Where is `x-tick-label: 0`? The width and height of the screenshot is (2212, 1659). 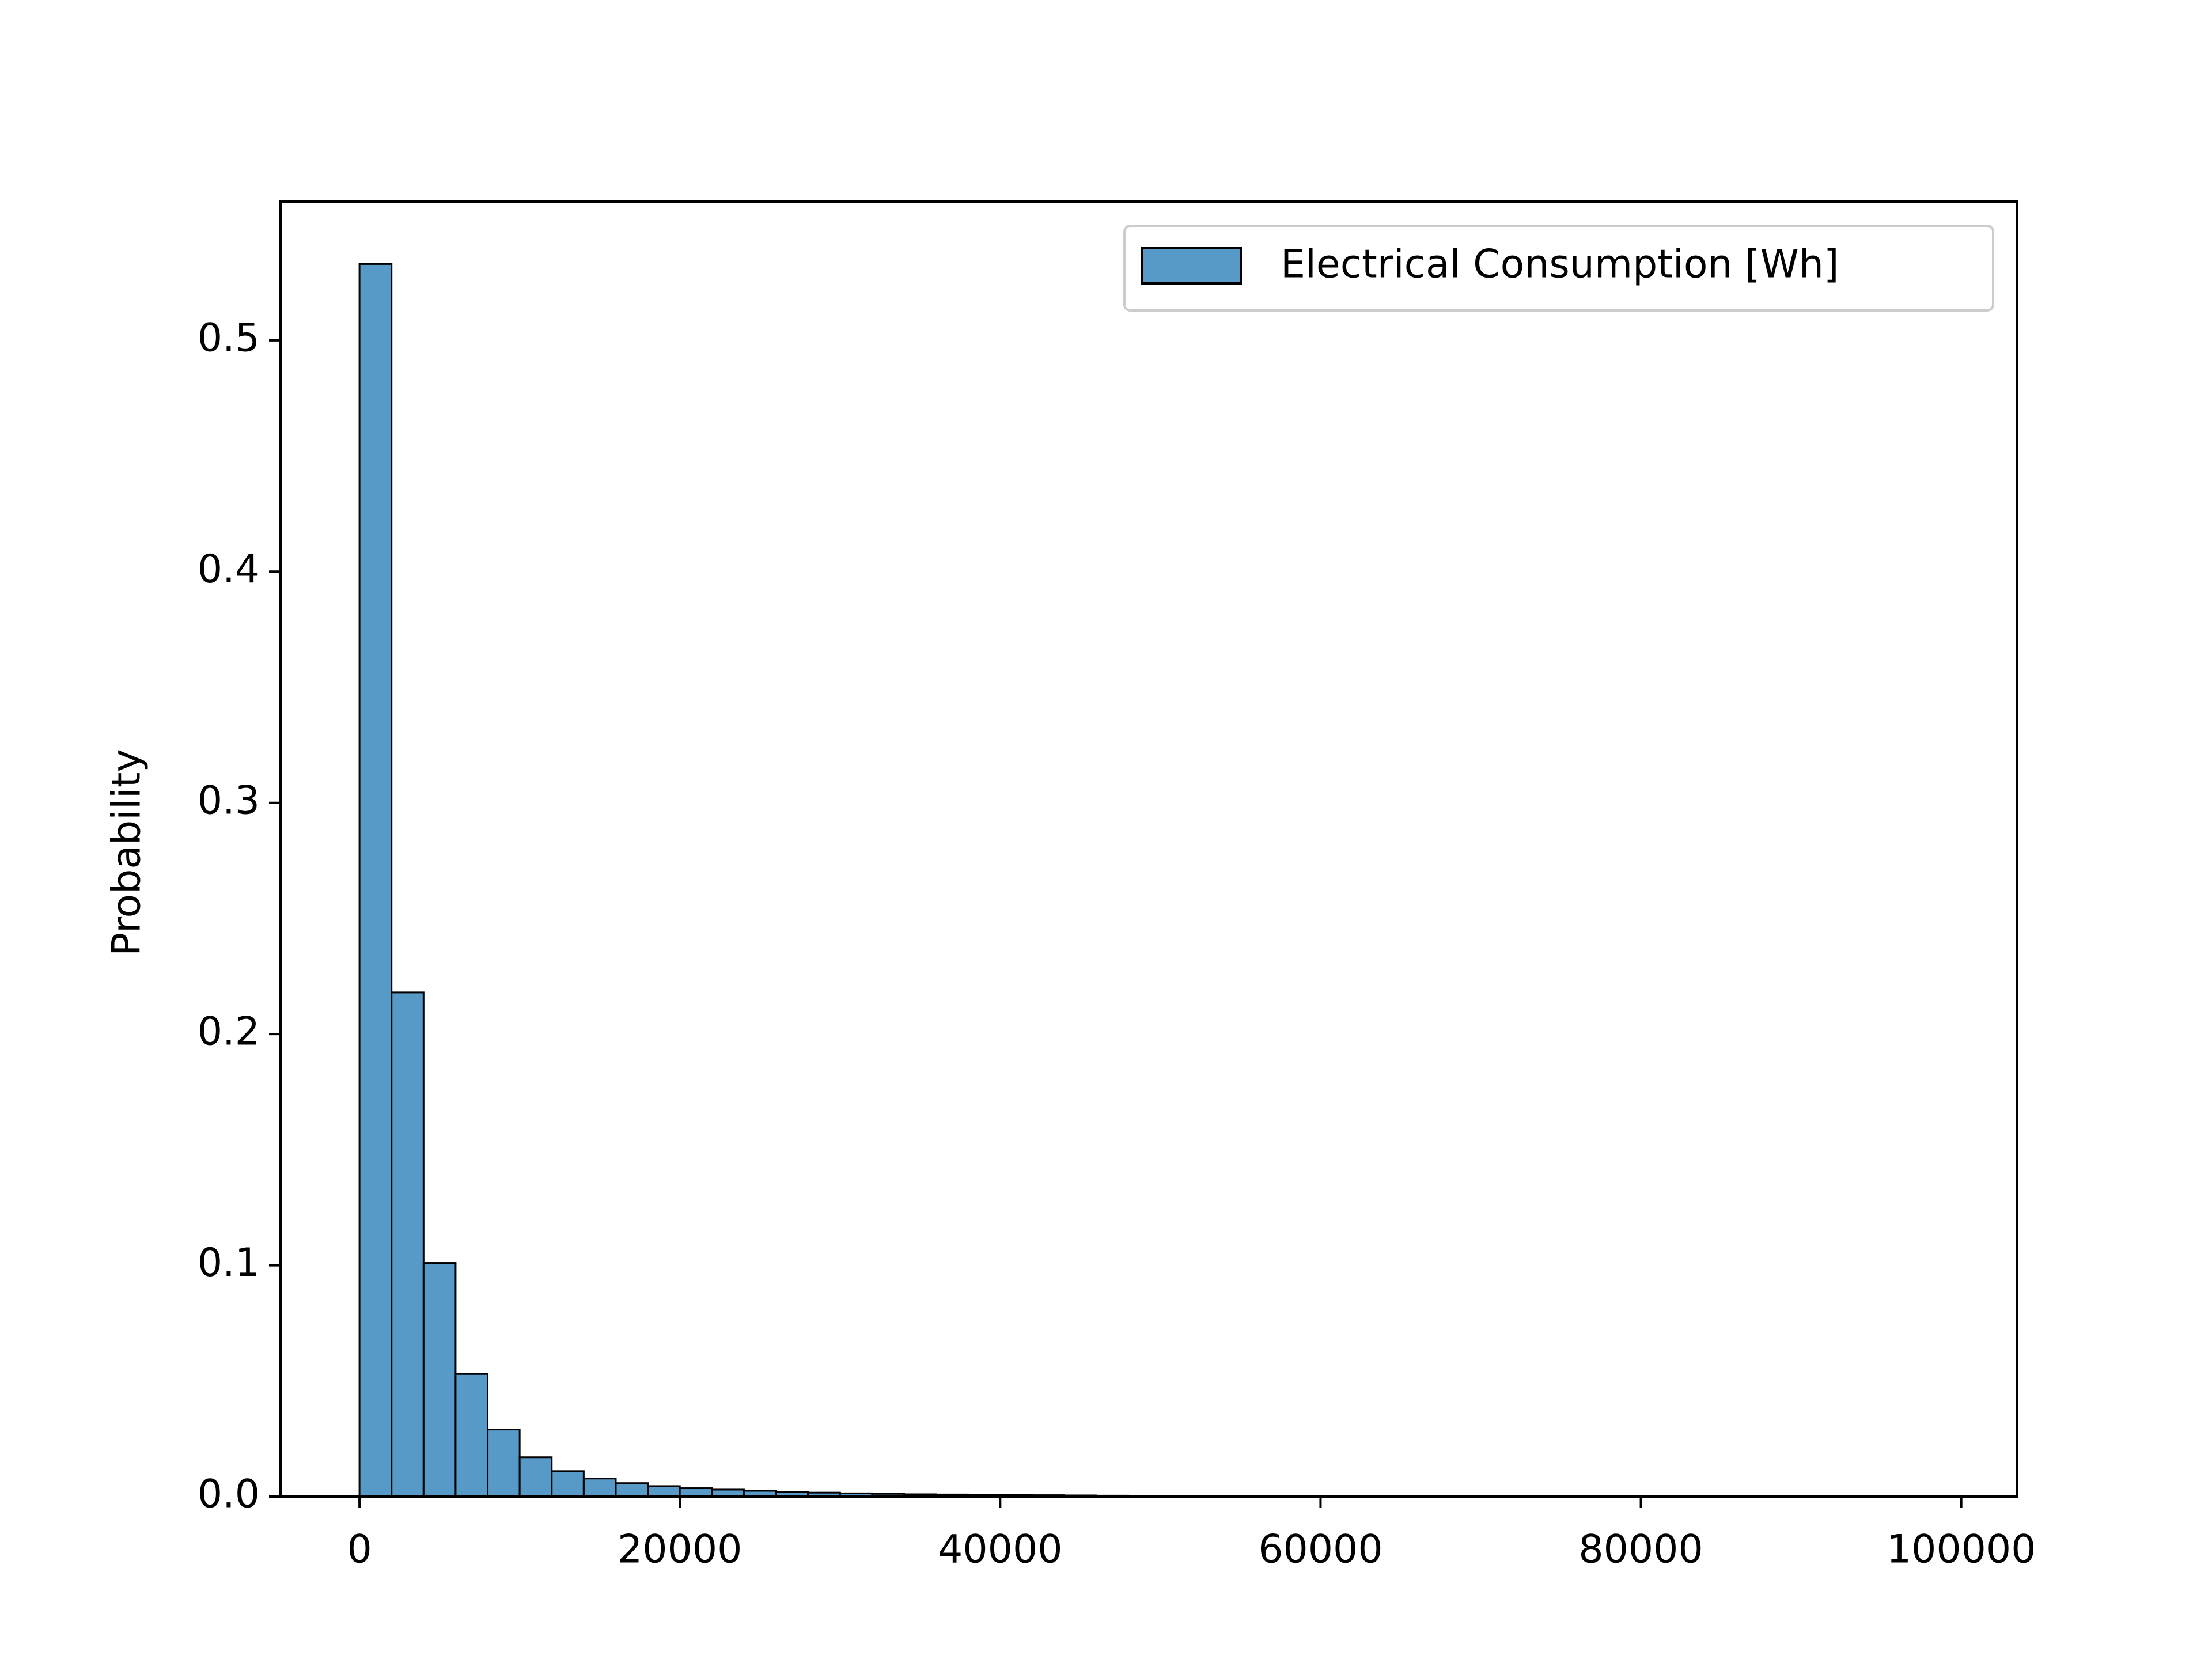
x-tick-label: 0 is located at coordinates (359, 1550).